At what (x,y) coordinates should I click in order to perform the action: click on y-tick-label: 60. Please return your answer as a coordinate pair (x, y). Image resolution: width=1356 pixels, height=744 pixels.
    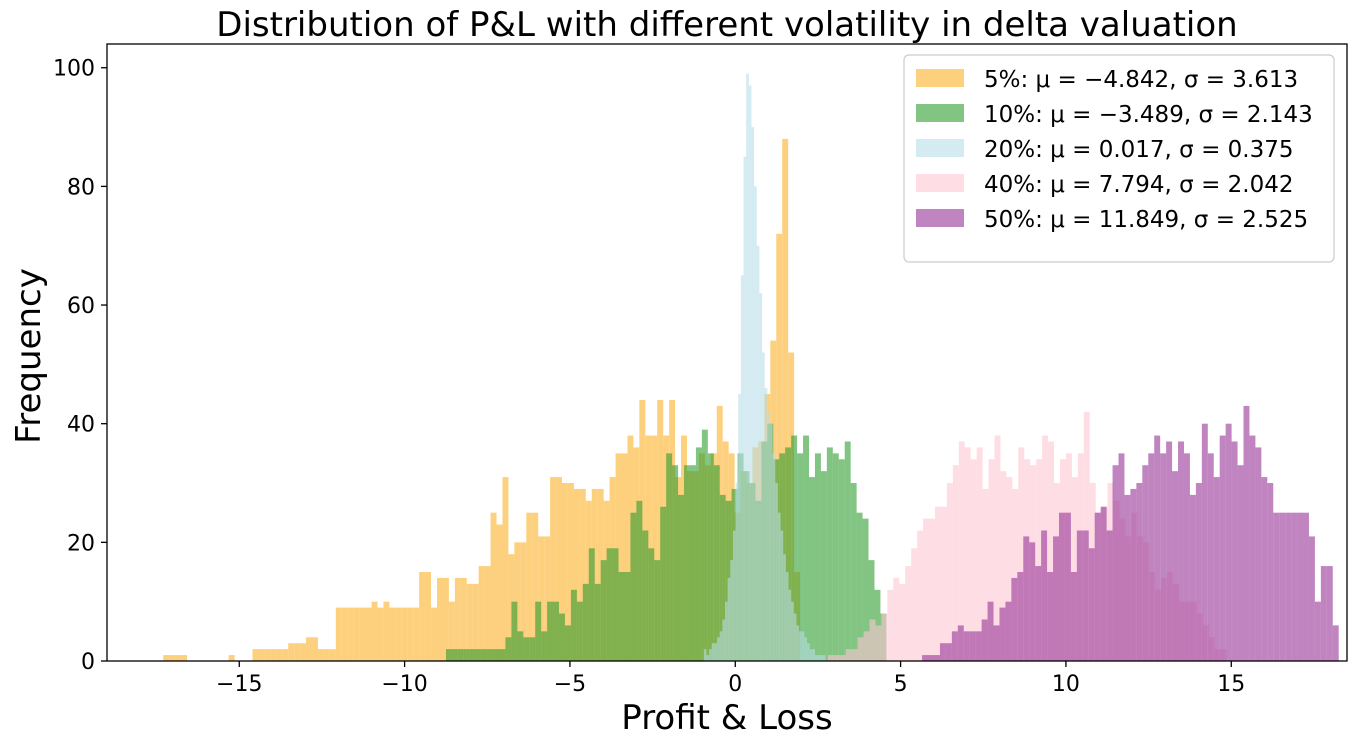
    Looking at the image, I should click on (81, 306).